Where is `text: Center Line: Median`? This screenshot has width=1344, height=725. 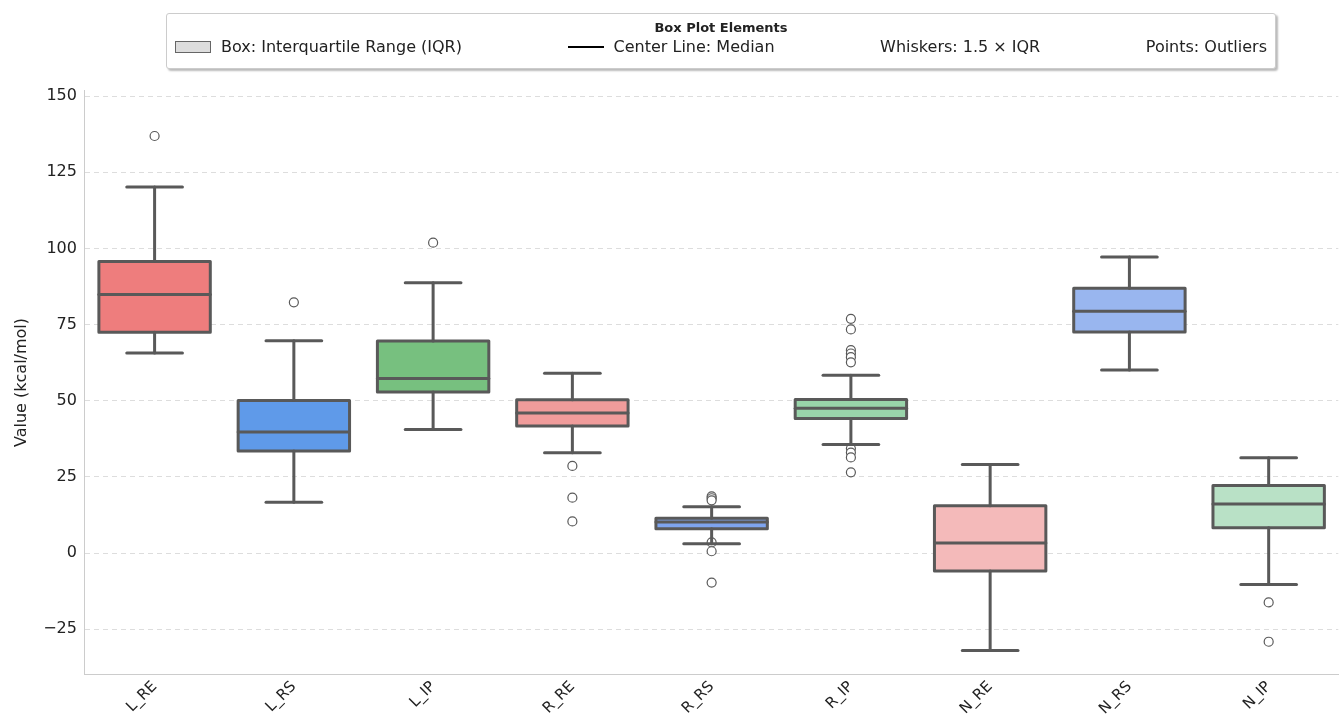 text: Center Line: Median is located at coordinates (694, 46).